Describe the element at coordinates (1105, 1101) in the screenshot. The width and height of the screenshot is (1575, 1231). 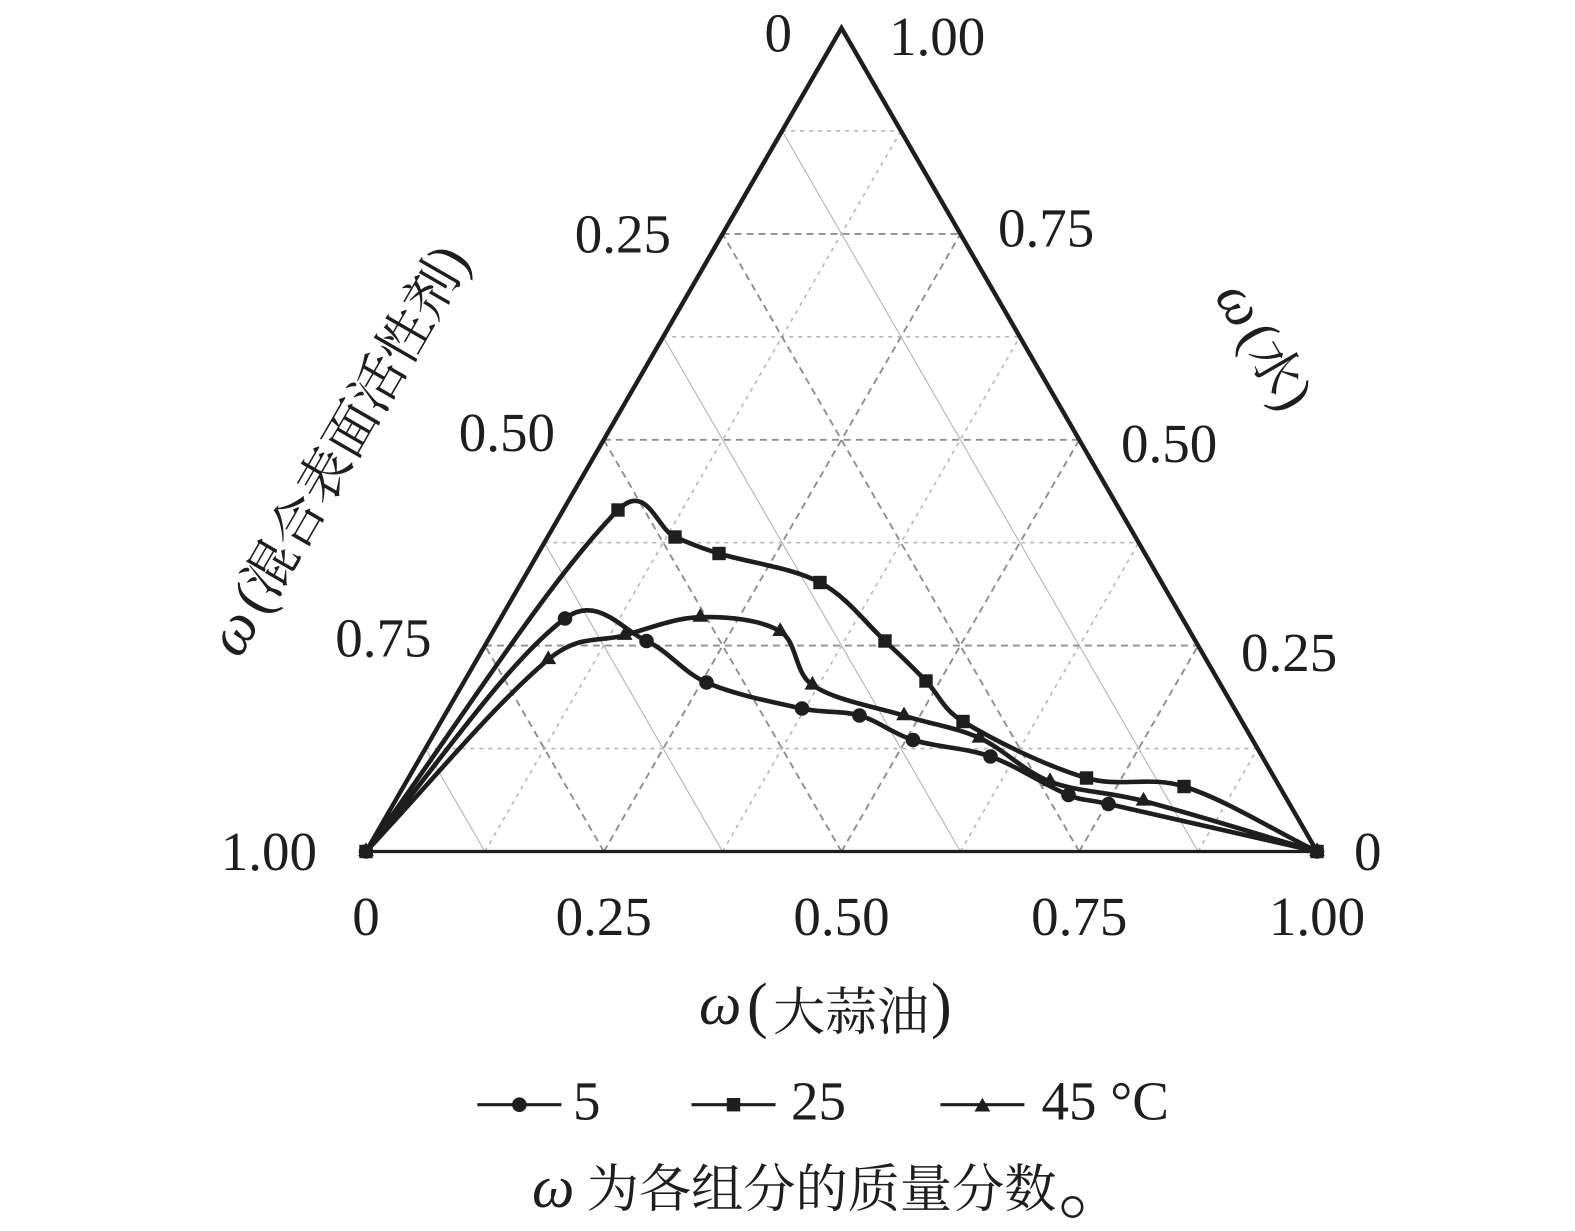
I see `svg-text: 45 °C` at that location.